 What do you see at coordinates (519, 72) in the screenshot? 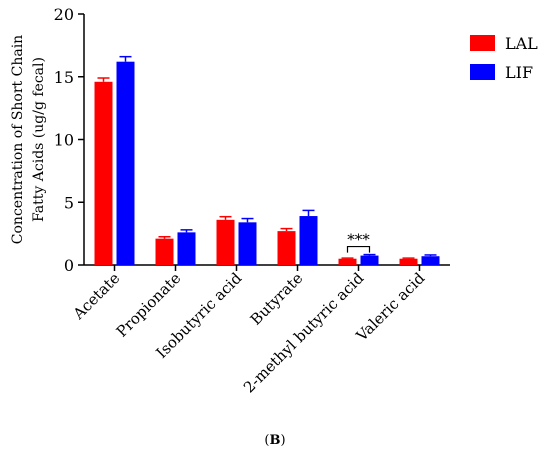
I see `legend-label: LIF` at bounding box center [519, 72].